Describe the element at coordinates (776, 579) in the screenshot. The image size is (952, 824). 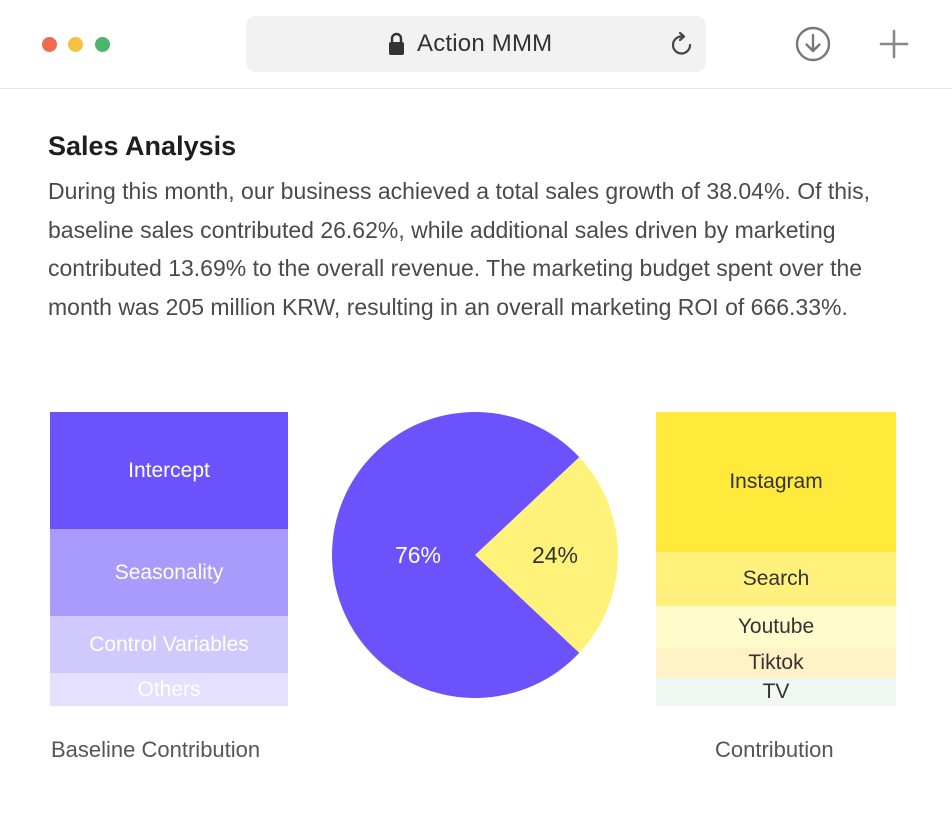
I see `segment-search: Search` at that location.